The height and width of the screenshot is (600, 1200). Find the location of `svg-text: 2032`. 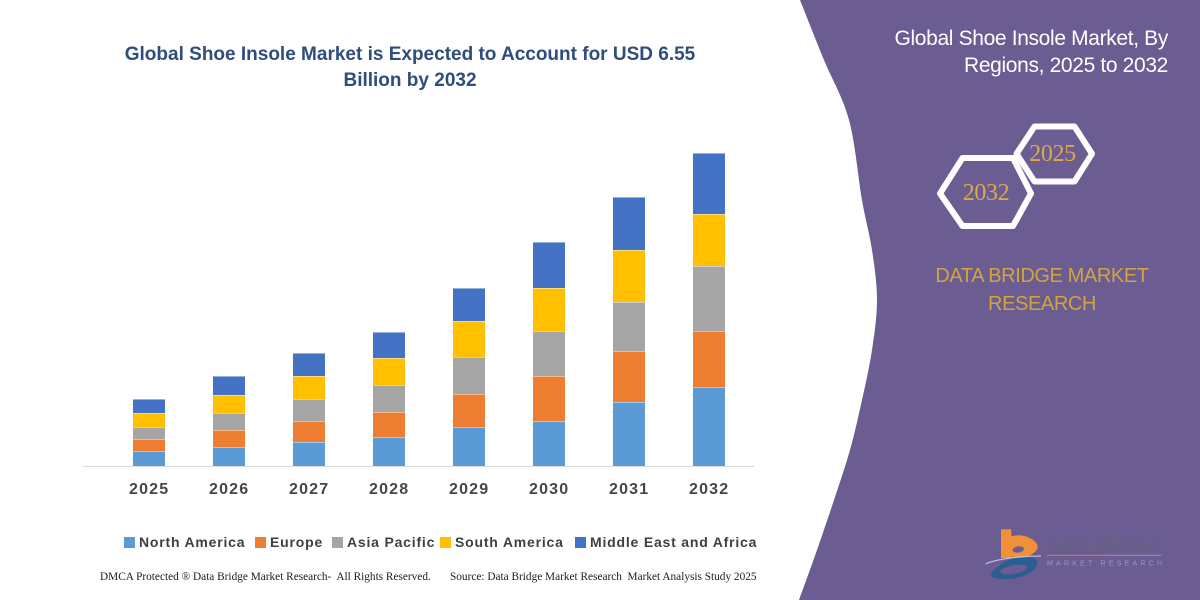

svg-text: 2032 is located at coordinates (986, 193).